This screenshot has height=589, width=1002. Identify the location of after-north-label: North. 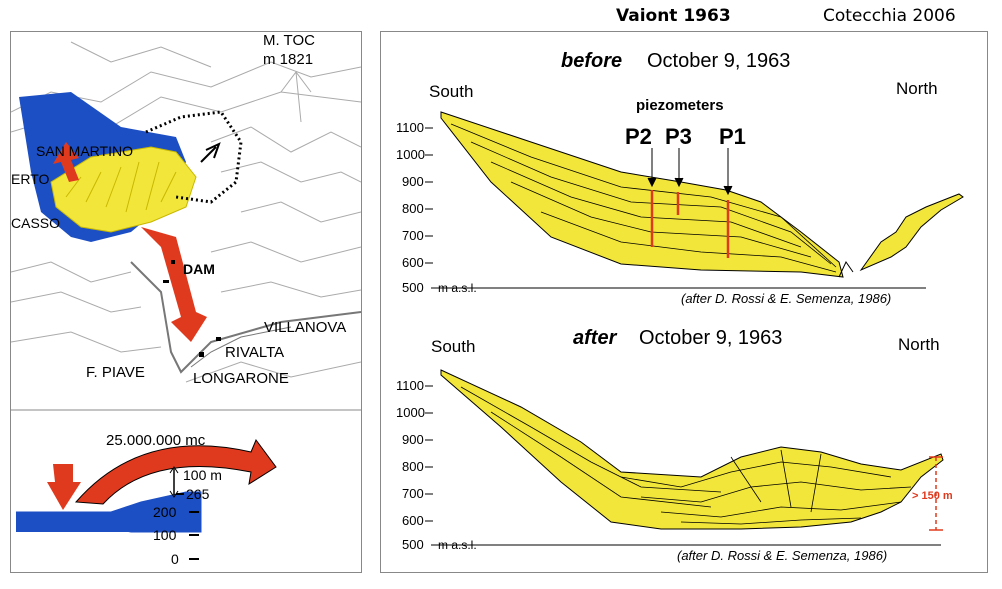
(919, 344).